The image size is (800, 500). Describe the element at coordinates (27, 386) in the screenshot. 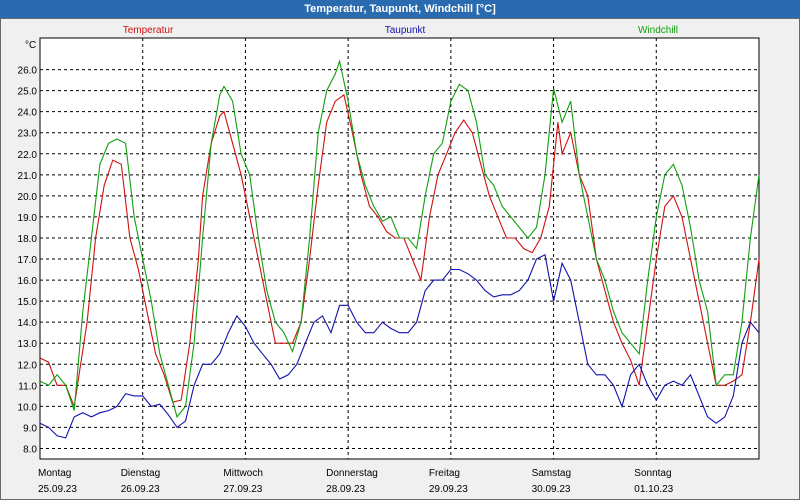

I see `y-tick-label: 11.0` at that location.